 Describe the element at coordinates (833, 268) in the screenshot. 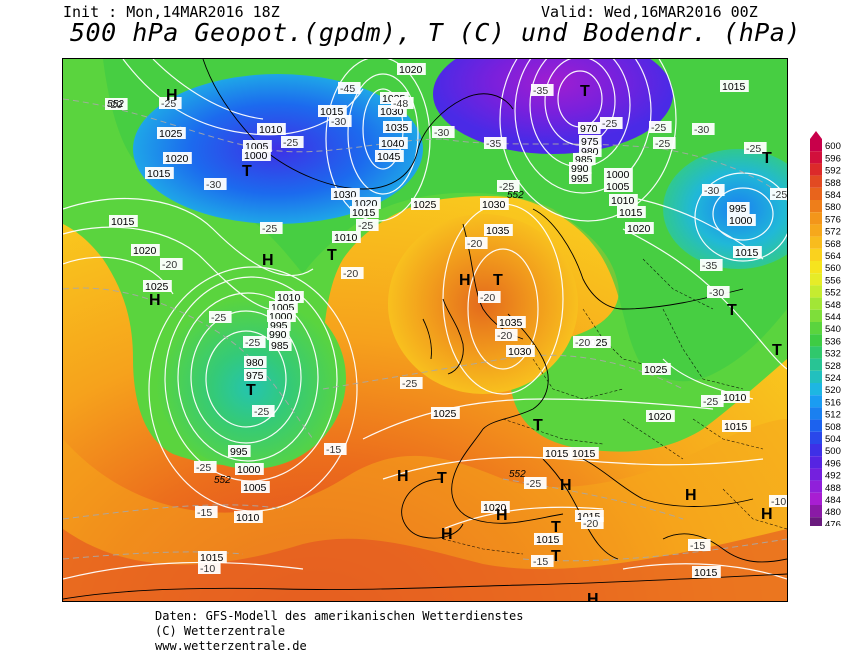

I see `legend-value: 560` at that location.